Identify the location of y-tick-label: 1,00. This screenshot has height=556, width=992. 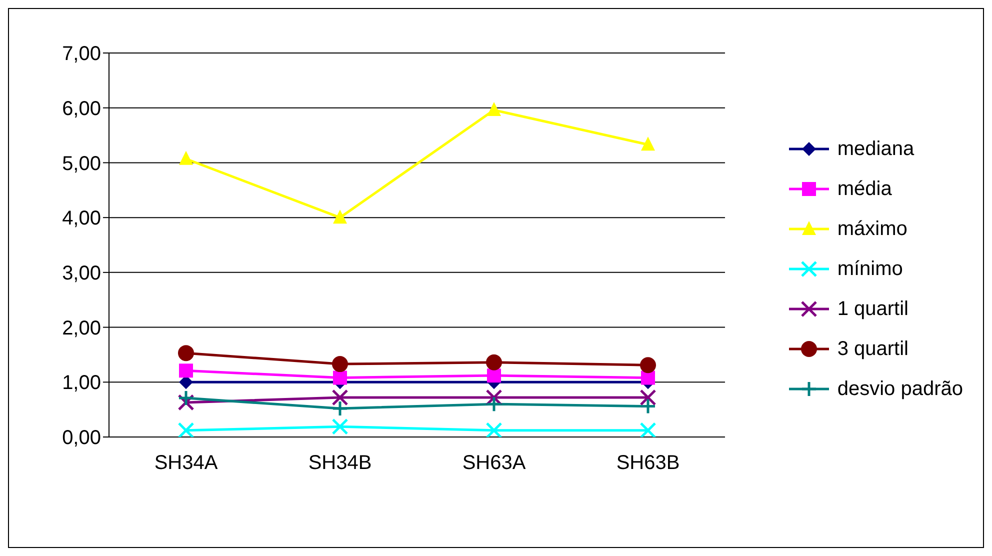
(81, 383).